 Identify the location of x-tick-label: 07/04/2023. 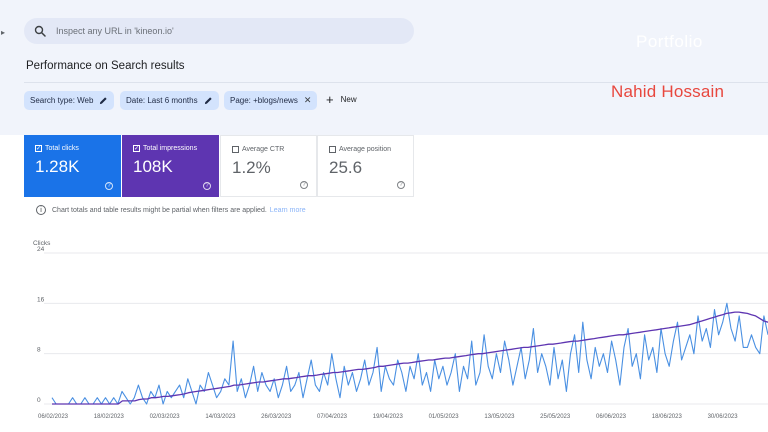
(332, 417).